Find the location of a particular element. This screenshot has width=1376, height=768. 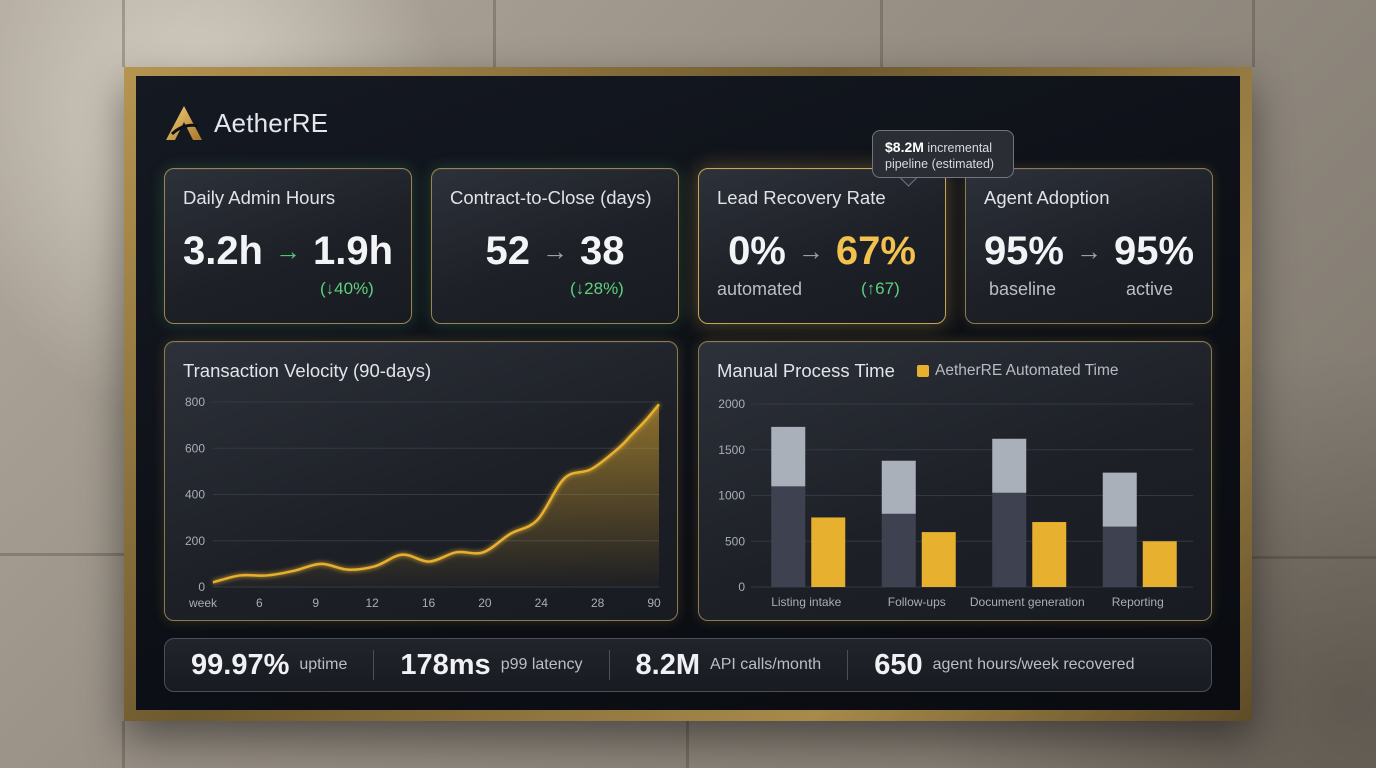

x-tick-label: 28 is located at coordinates (598, 603).